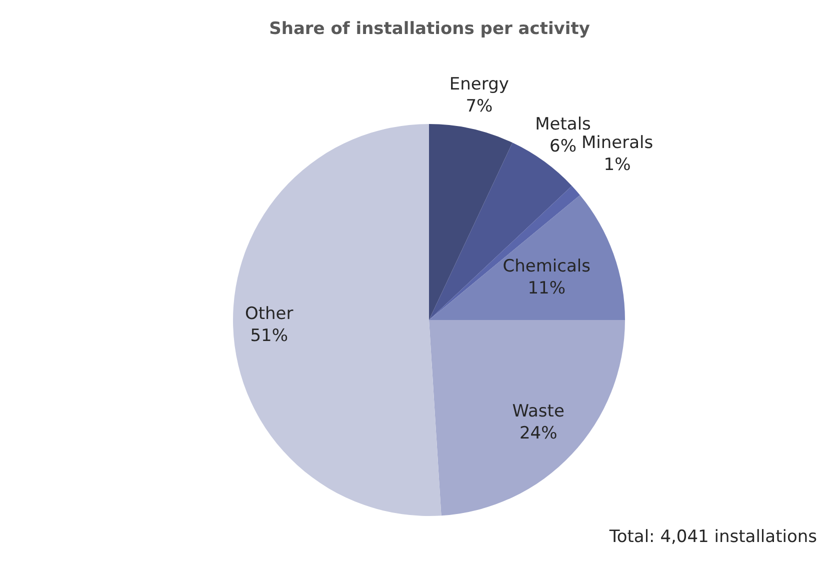  Describe the element at coordinates (547, 288) in the screenshot. I see `data-label: 11%` at that location.